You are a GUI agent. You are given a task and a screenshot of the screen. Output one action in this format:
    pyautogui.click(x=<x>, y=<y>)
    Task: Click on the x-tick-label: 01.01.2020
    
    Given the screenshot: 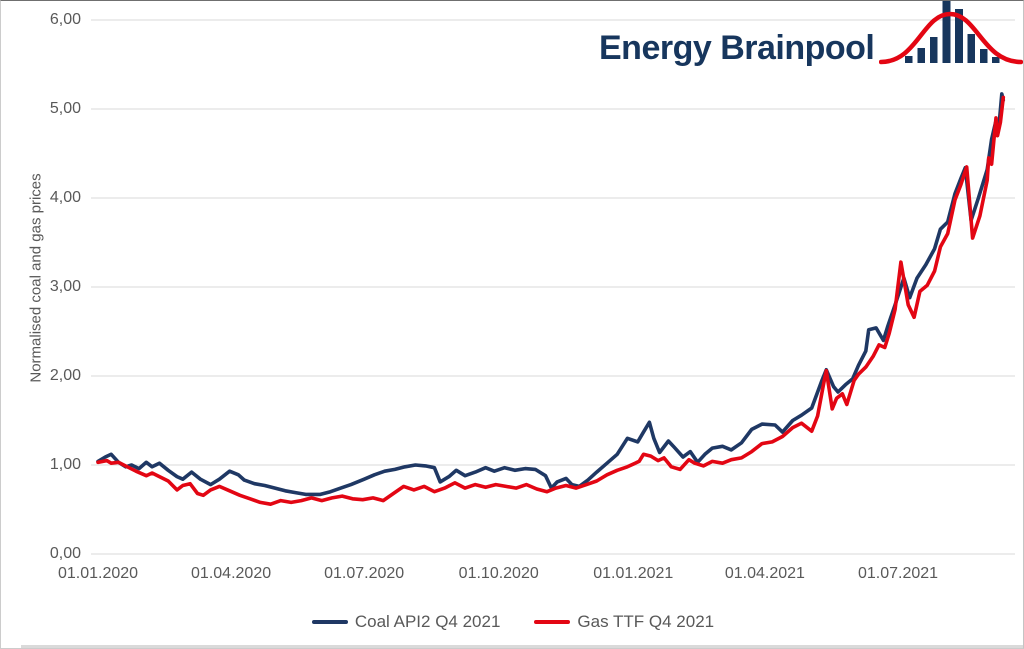 What is the action you would take?
    pyautogui.click(x=98, y=573)
    